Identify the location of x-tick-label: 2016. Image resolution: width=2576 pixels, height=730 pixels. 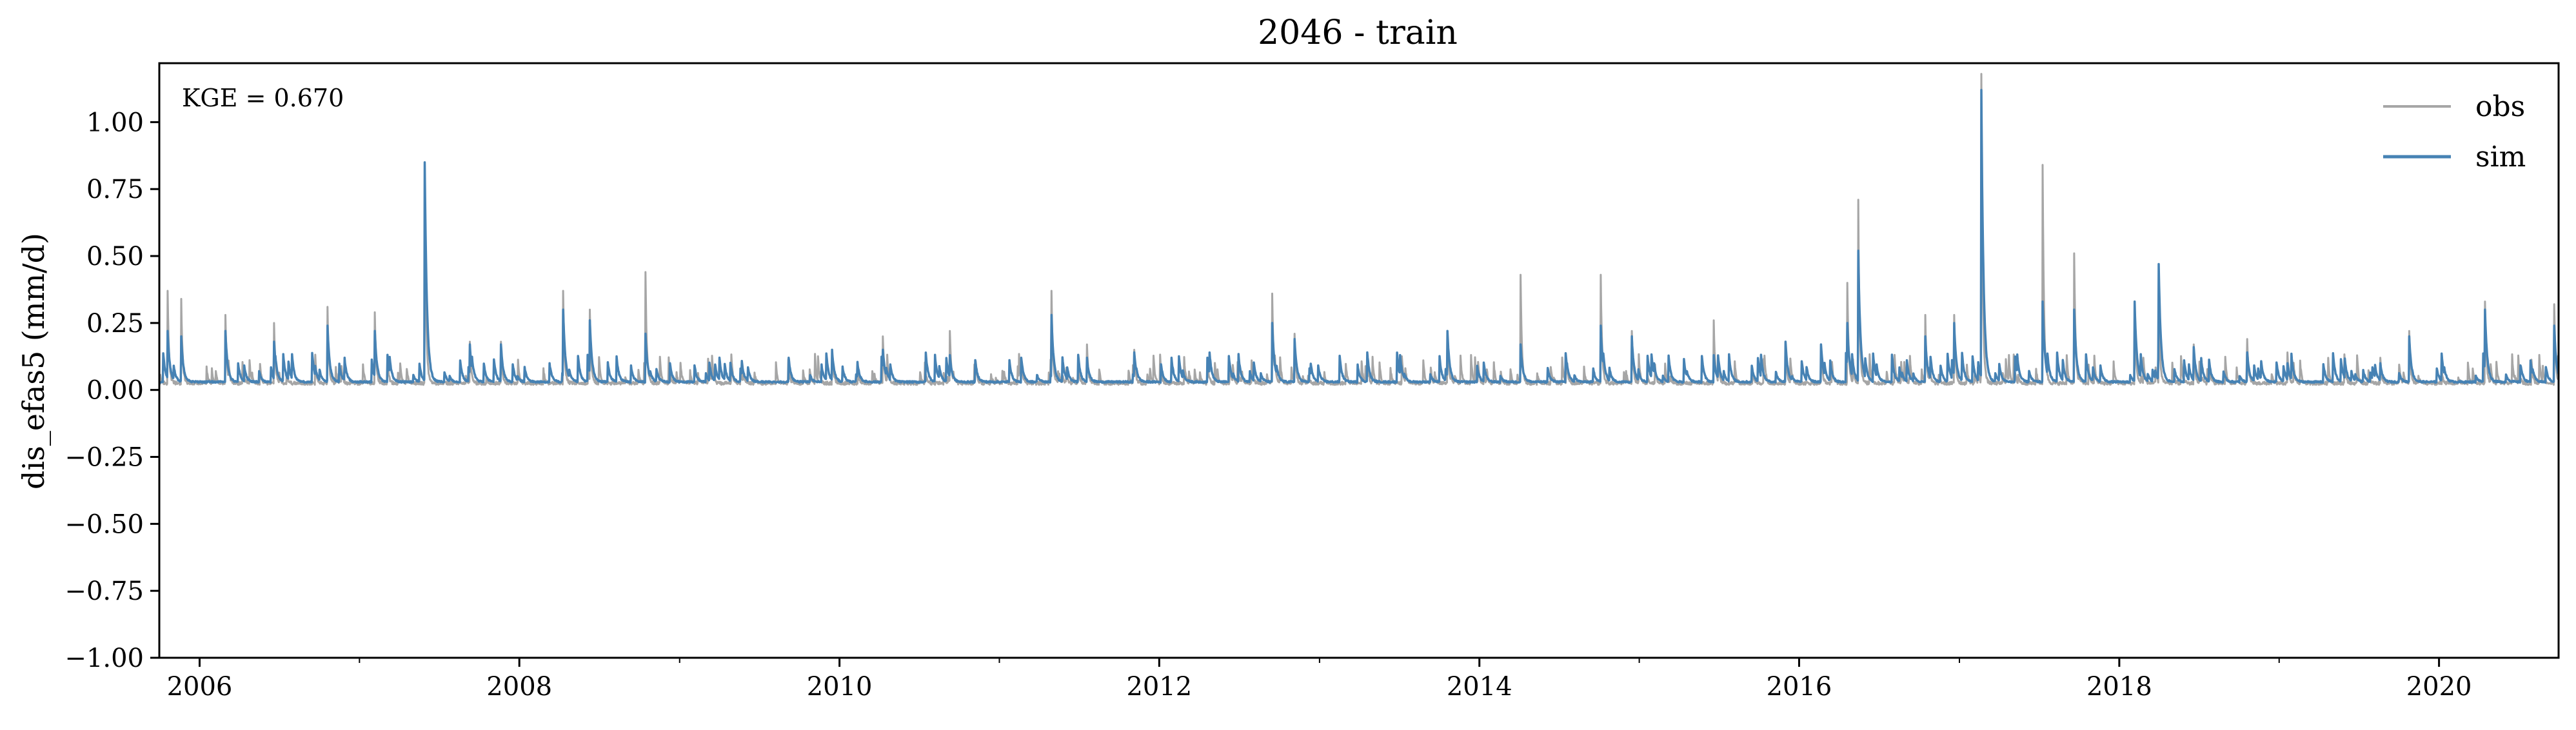
(1800, 687).